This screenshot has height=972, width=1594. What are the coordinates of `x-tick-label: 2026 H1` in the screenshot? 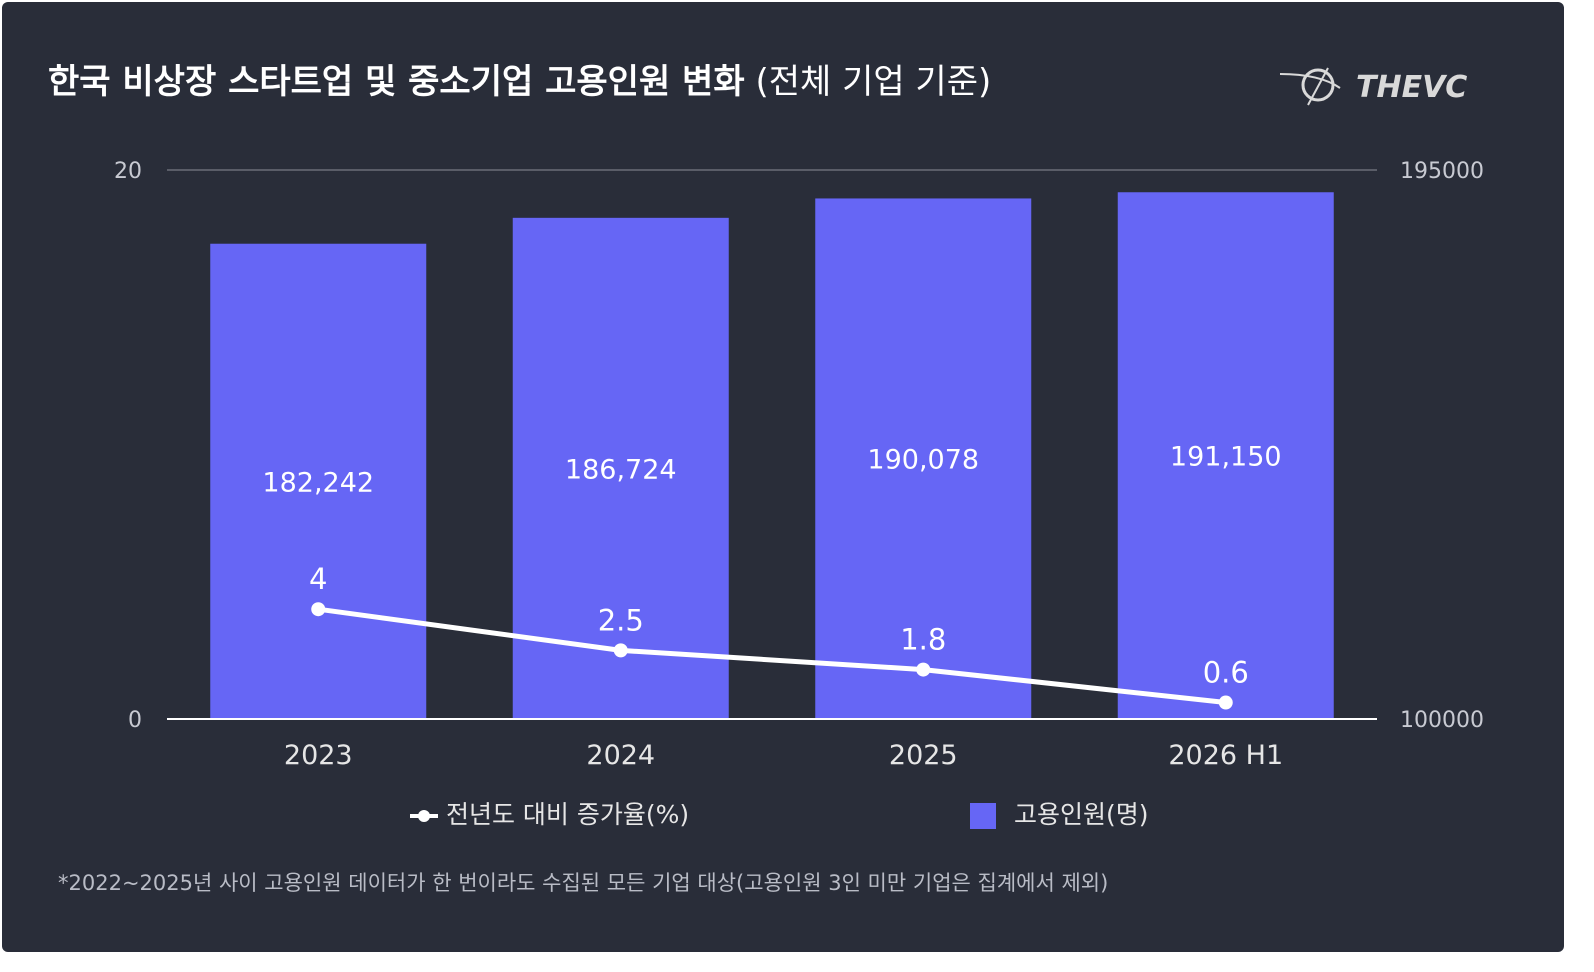 It's located at (1225, 755).